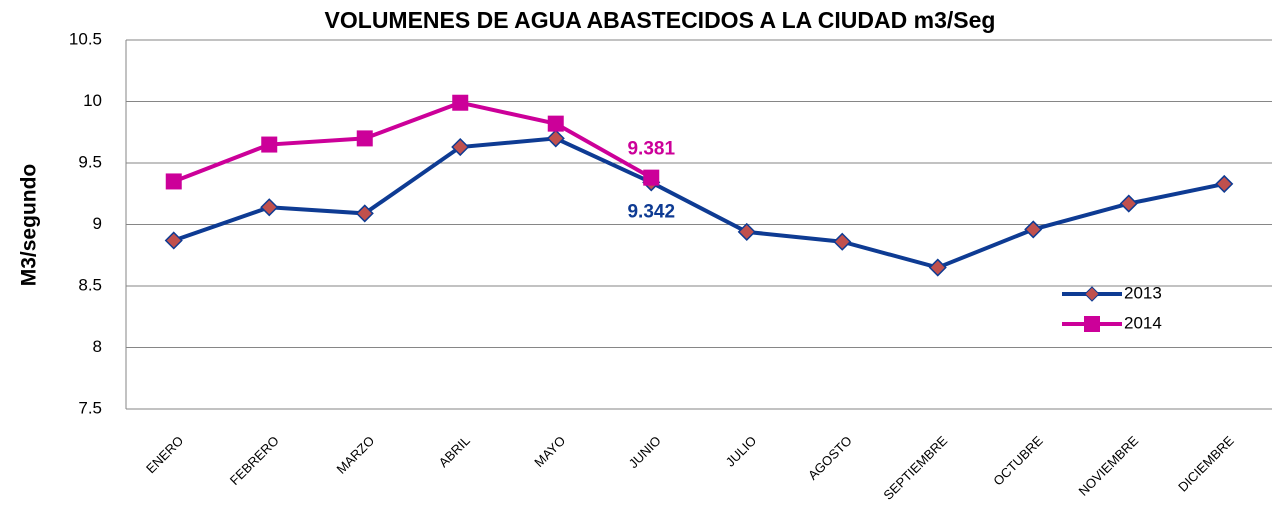 The width and height of the screenshot is (1285, 529). What do you see at coordinates (97, 223) in the screenshot?
I see `y-tick-label: 9` at bounding box center [97, 223].